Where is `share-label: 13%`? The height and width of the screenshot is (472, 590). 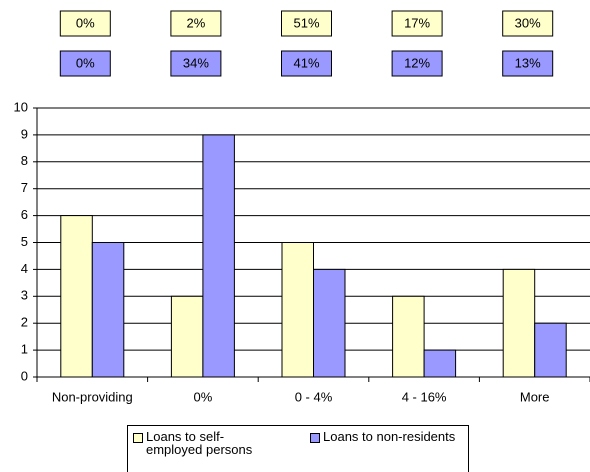
share-label: 13% is located at coordinates (528, 62).